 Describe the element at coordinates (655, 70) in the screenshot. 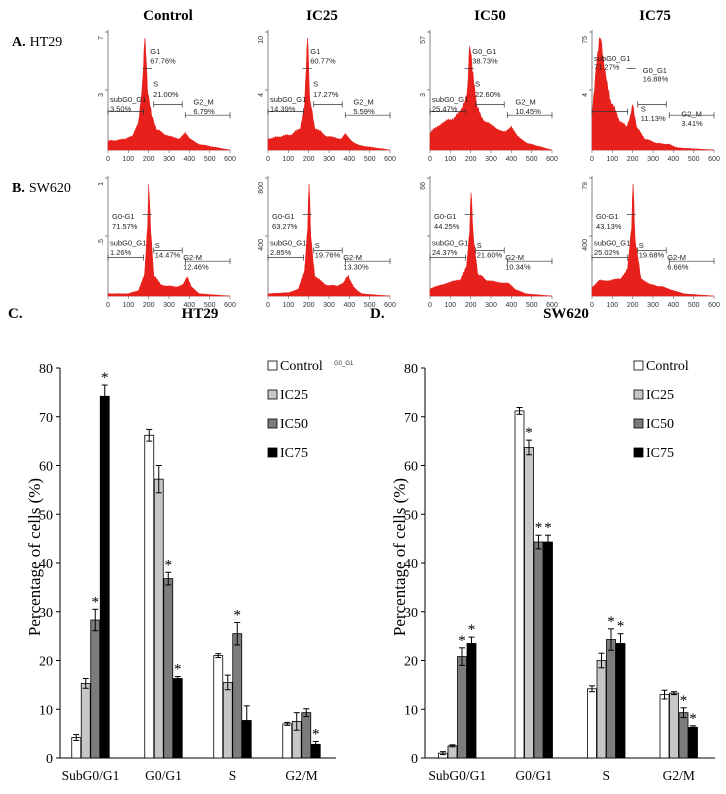

I see `histogram-gate-label: G0_G1` at that location.